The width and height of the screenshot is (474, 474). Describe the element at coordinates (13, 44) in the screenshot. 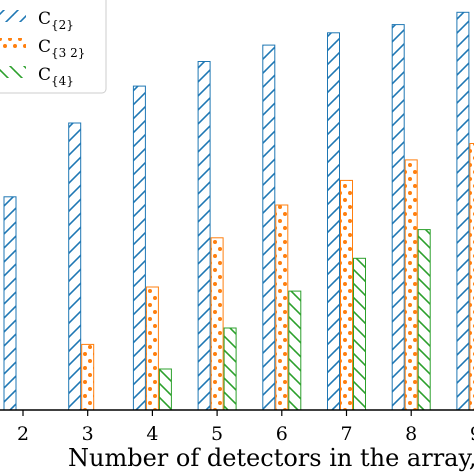

I see `legend-swatch-c32` at that location.